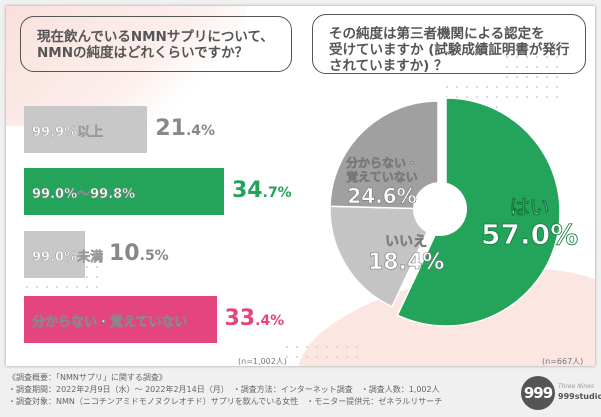  What do you see at coordinates (406, 263) in the screenshot?
I see `pie-value-text: 18.4%` at bounding box center [406, 263].